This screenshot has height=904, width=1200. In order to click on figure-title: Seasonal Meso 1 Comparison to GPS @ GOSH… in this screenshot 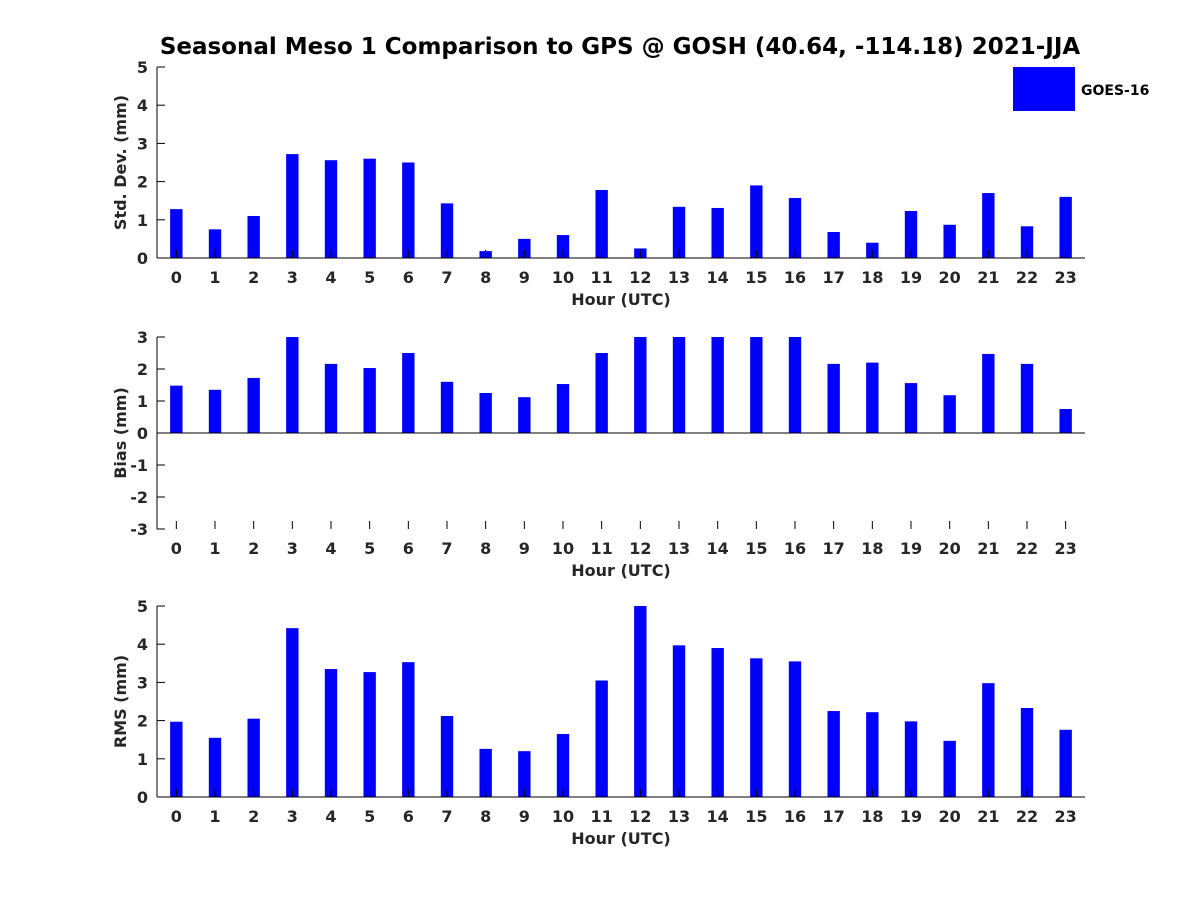, I will do `click(620, 47)`.